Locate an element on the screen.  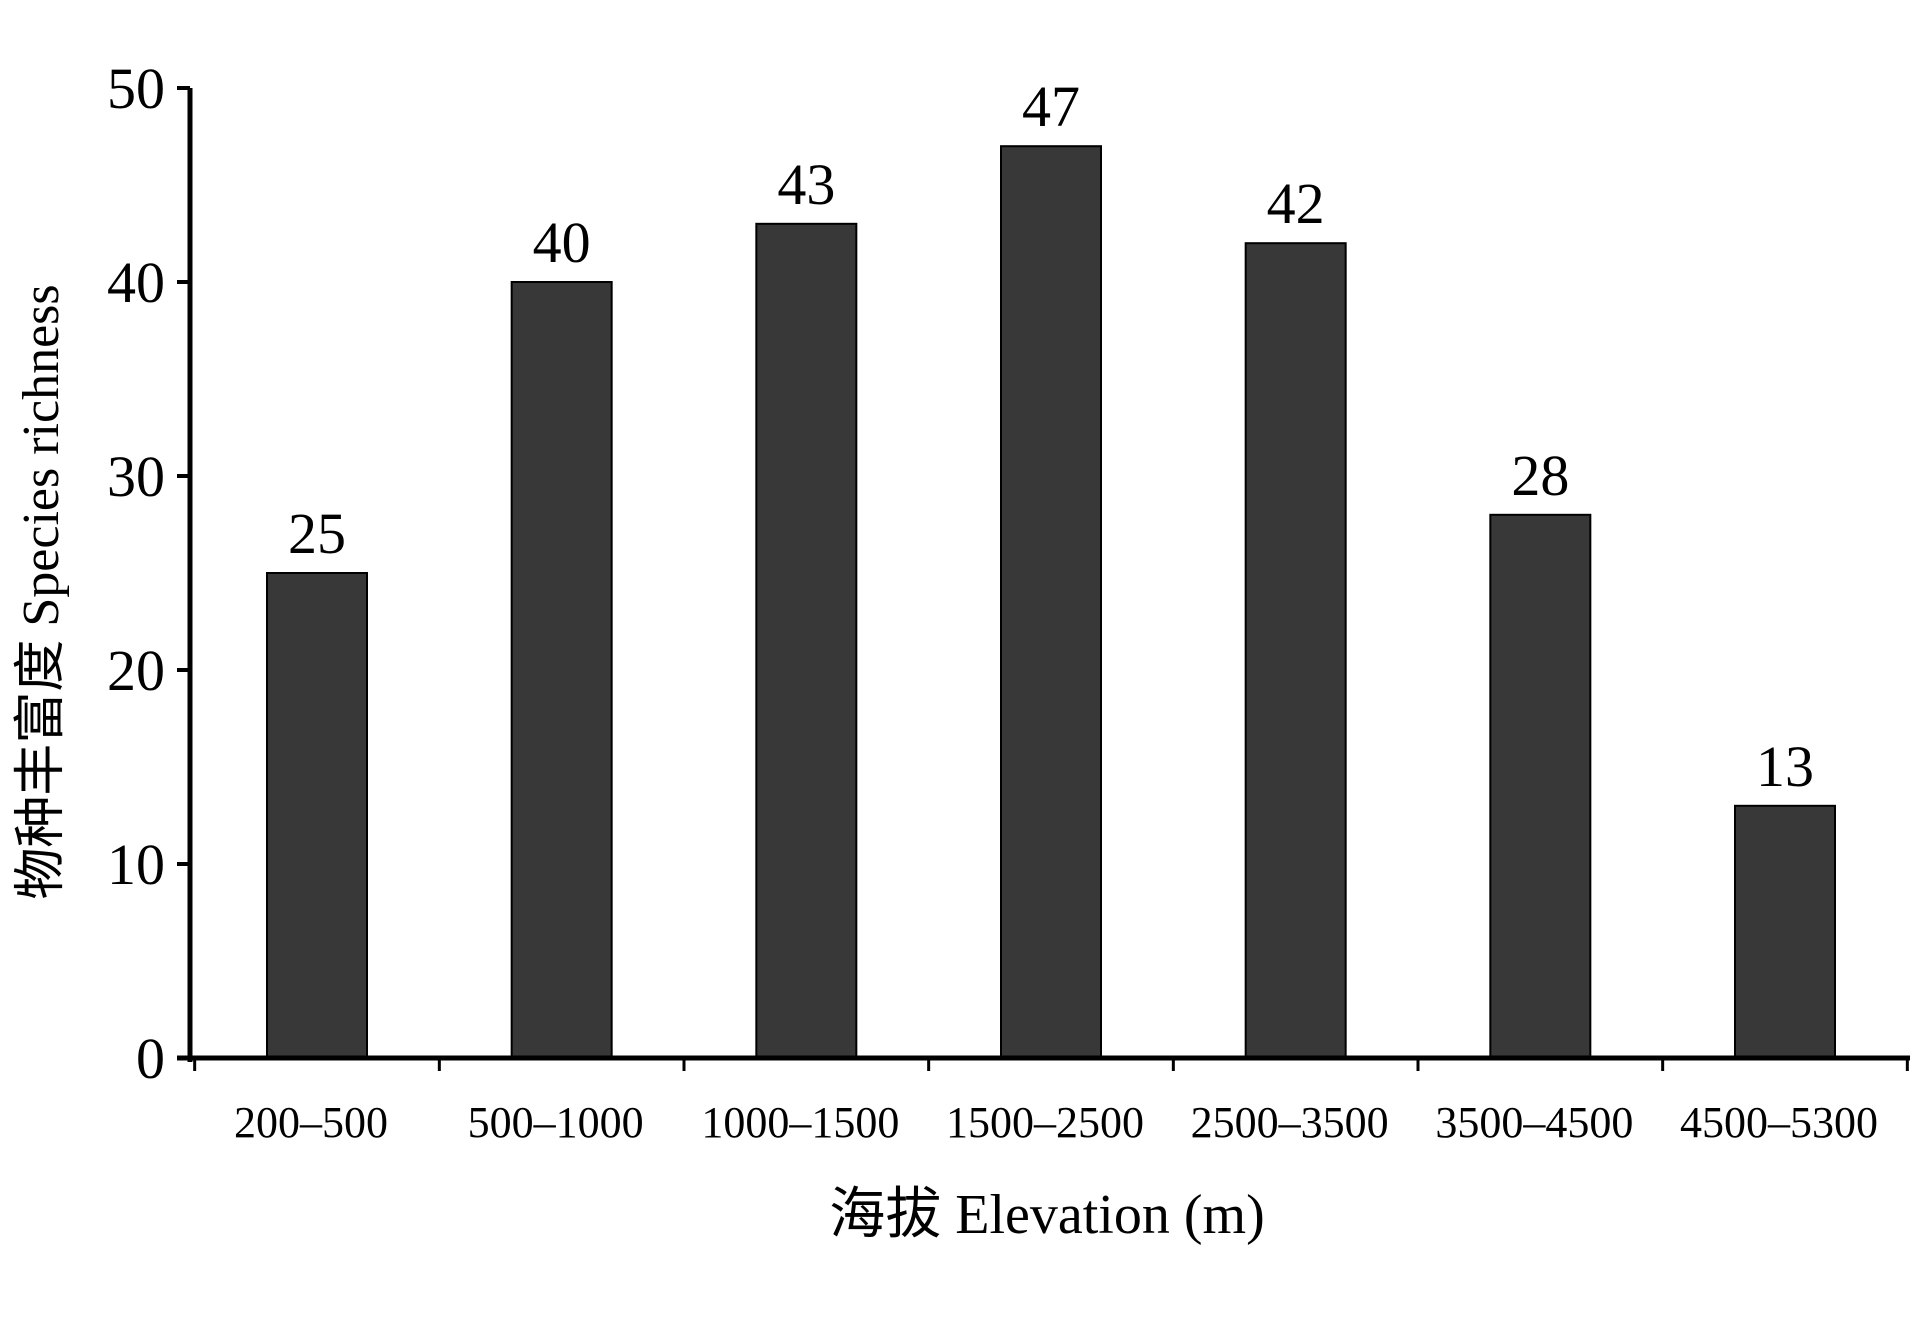
data-label-5: 42 is located at coordinates (1296, 203).